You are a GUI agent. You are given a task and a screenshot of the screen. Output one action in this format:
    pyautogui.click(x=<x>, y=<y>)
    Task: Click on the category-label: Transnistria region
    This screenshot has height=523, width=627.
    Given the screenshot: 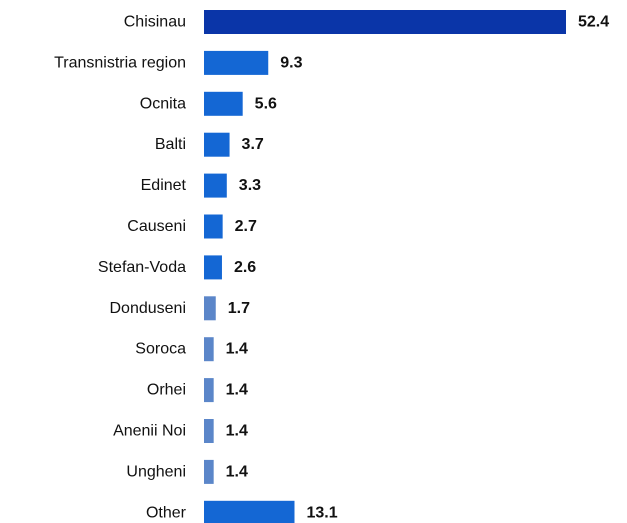 What is the action you would take?
    pyautogui.click(x=120, y=62)
    